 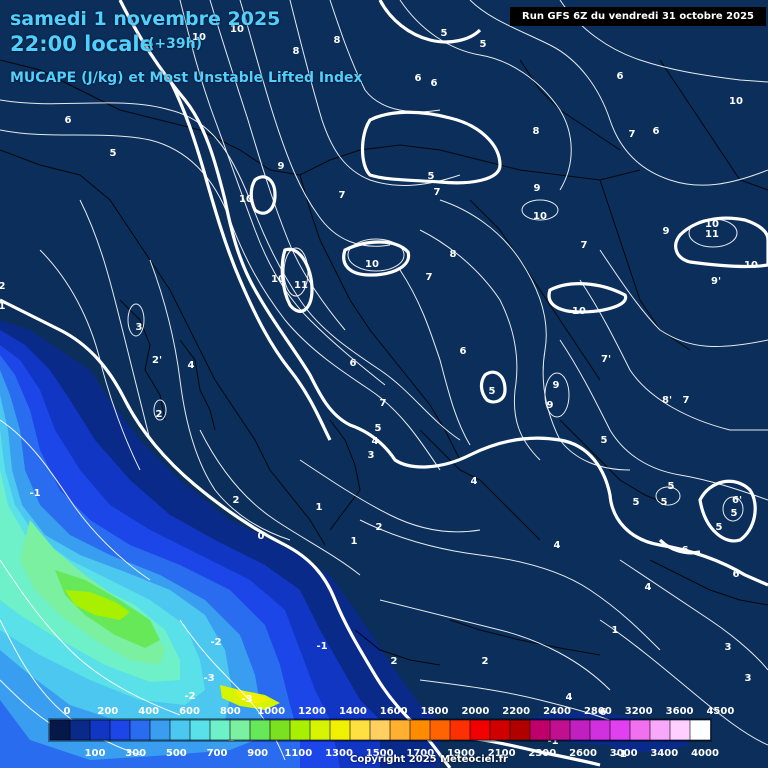 I want to click on colorbar-top-label: 1600, so click(x=394, y=711).